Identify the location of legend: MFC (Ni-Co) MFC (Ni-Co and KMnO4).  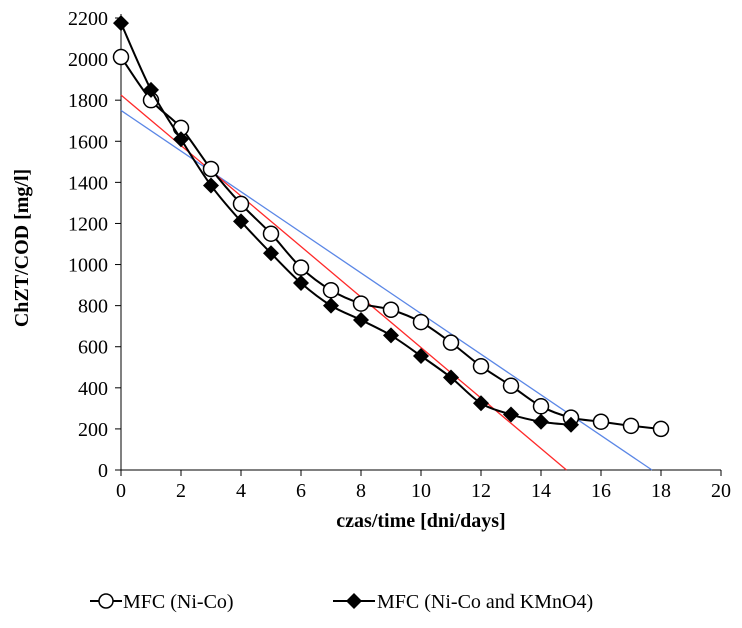
(341, 602).